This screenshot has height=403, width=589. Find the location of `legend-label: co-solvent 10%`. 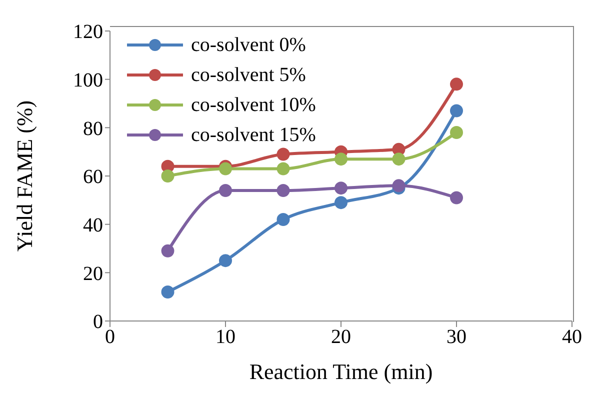

legend-label: co-solvent 10% is located at coordinates (253, 105).